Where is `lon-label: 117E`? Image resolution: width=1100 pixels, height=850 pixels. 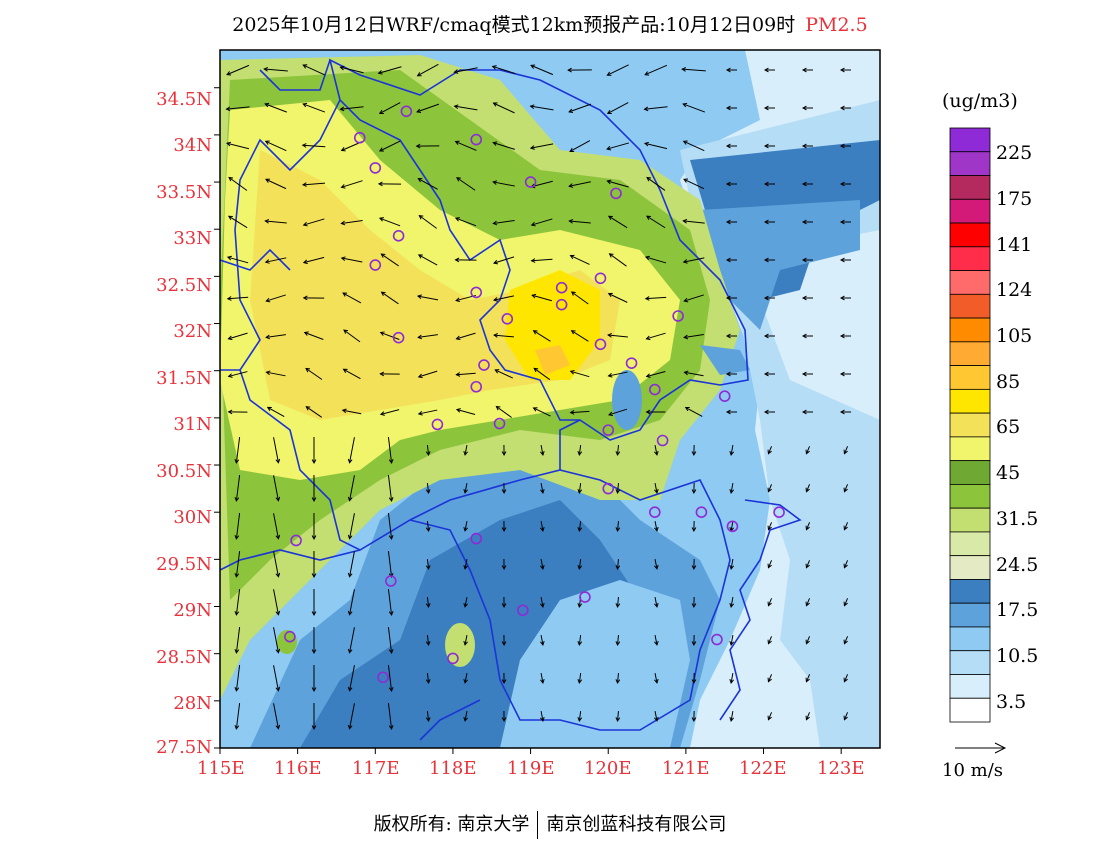 lon-label: 117E is located at coordinates (376, 768).